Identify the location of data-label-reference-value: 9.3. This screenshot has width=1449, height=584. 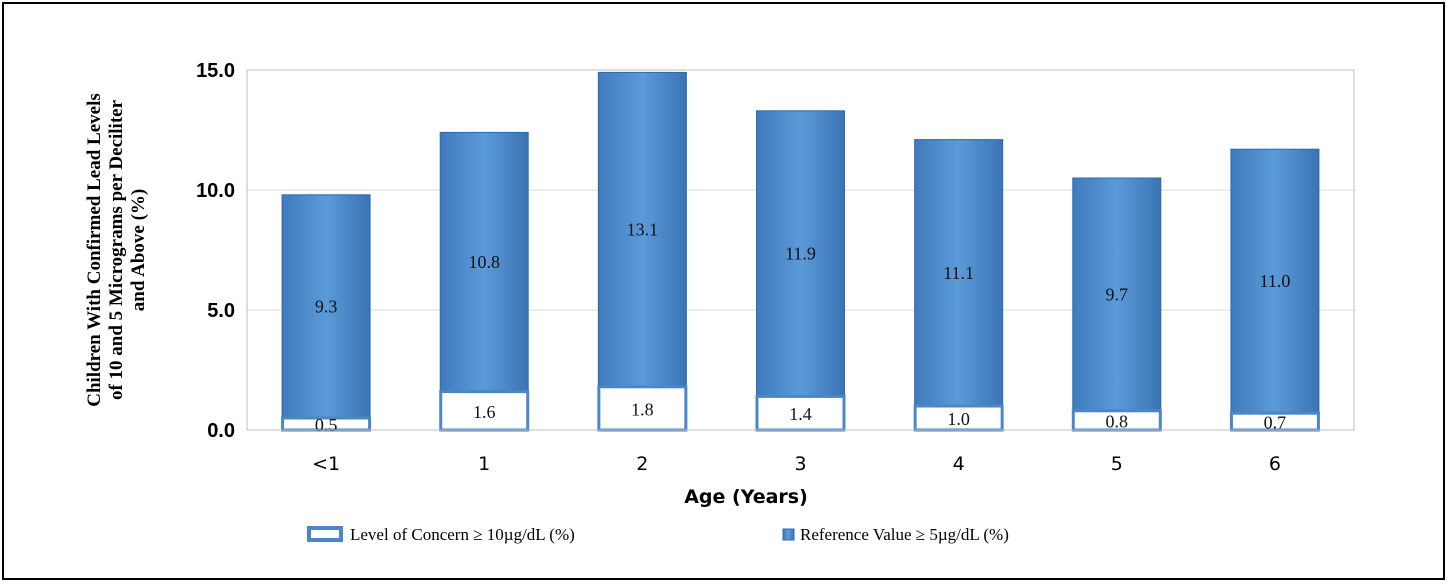
(326, 306).